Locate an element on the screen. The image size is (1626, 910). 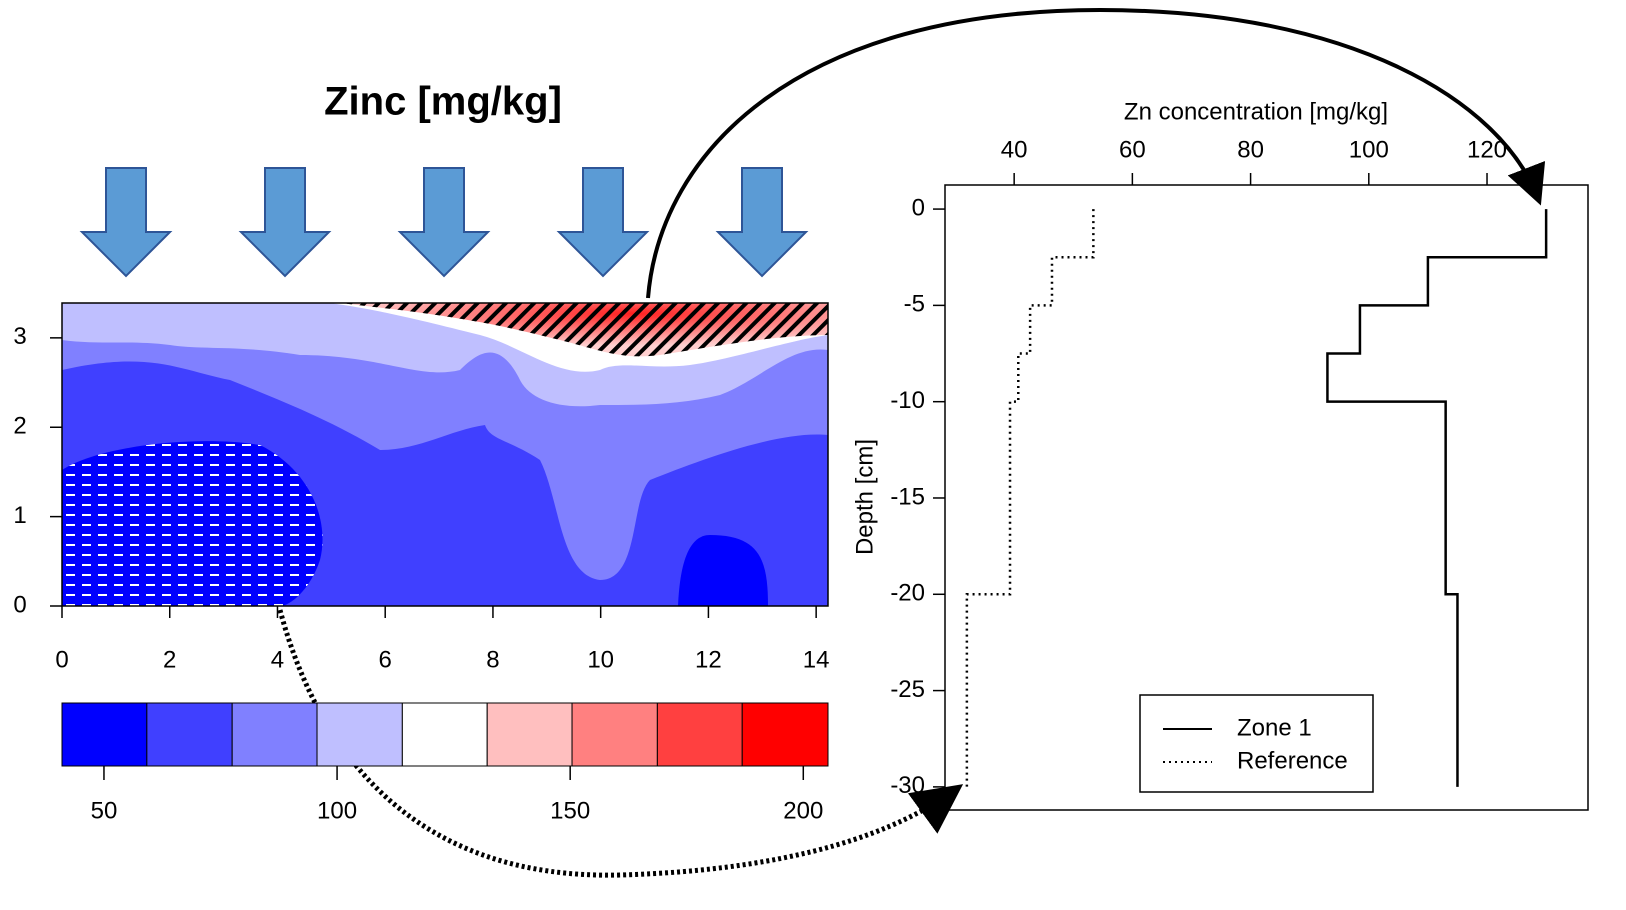
y-tick-label: -5 is located at coordinates (914, 304).